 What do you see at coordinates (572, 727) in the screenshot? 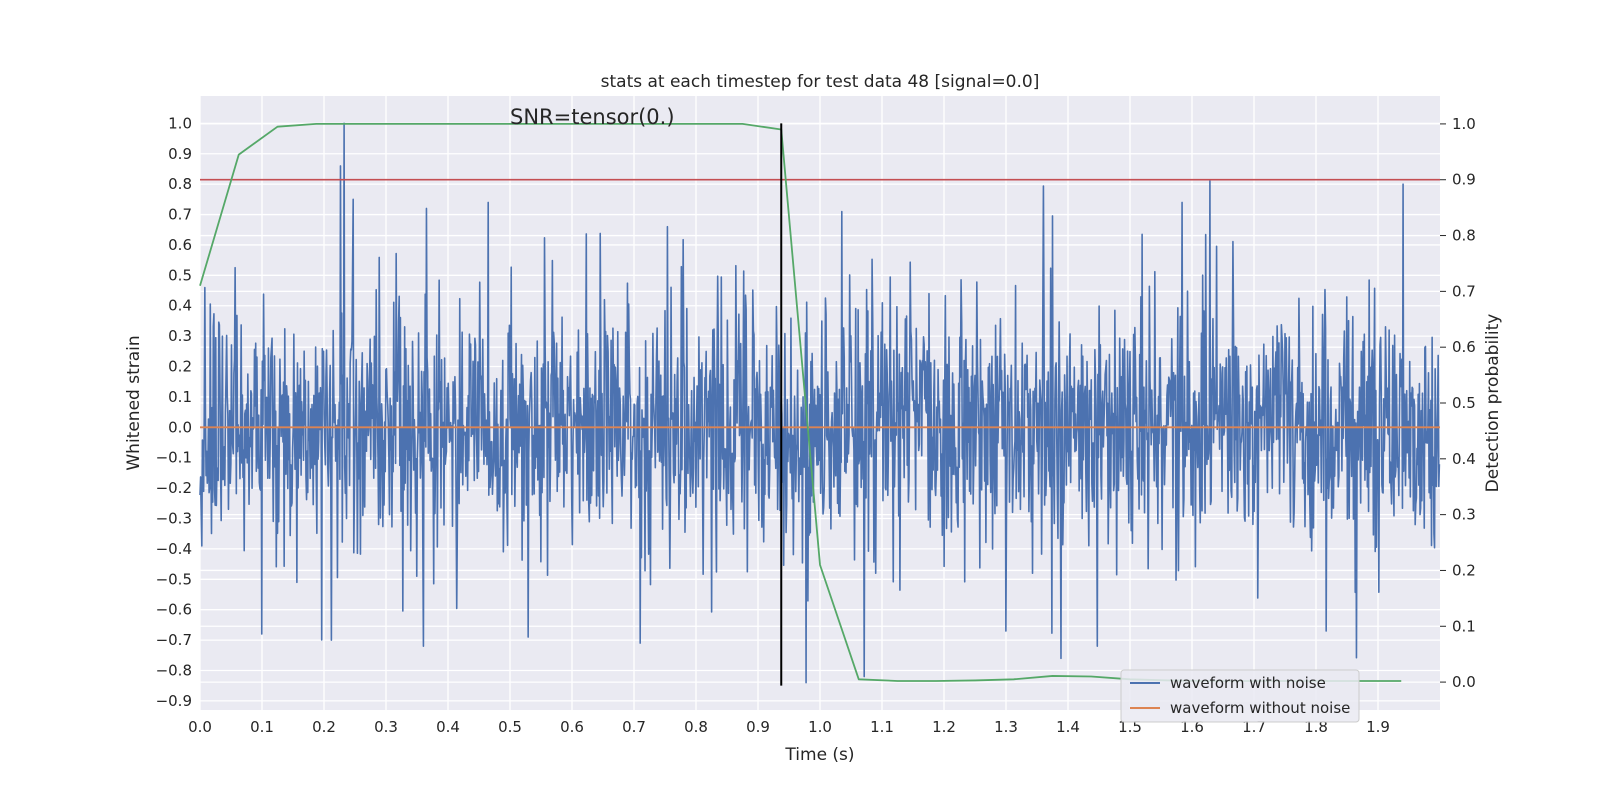
I see `x-tick-label: 0.6` at bounding box center [572, 727].